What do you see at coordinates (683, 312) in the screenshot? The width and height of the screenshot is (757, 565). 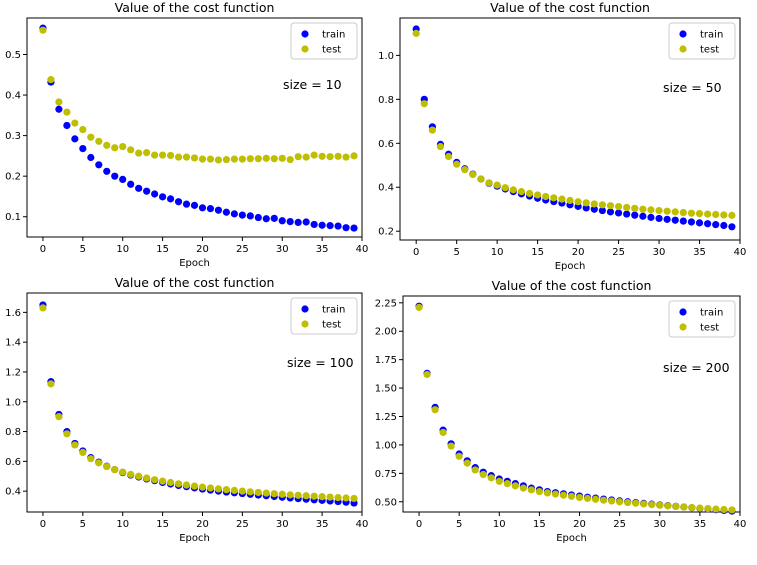 I see `legend-marker-train` at bounding box center [683, 312].